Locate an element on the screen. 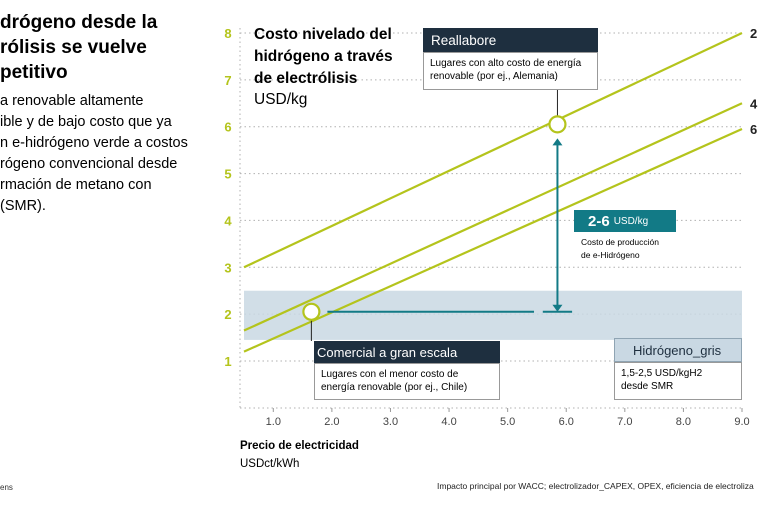 The image size is (760, 510). x-tick-label: 2.0 is located at coordinates (331, 422).